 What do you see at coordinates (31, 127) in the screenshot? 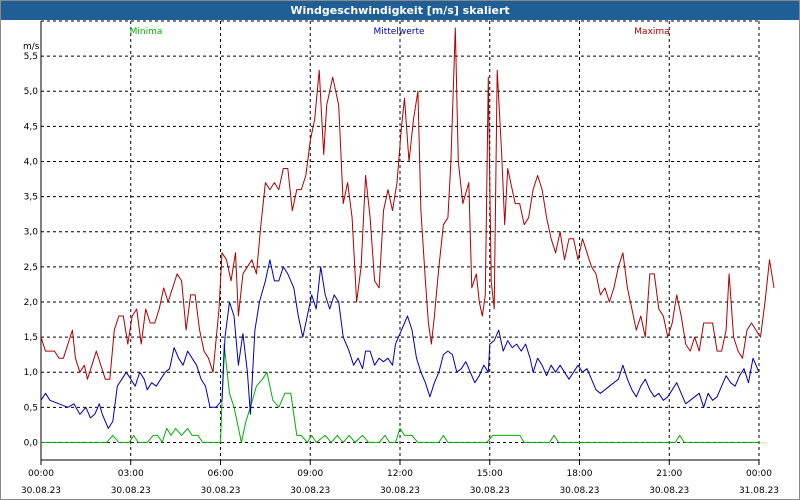
I see `y-tick-label: 4,5` at bounding box center [31, 127].